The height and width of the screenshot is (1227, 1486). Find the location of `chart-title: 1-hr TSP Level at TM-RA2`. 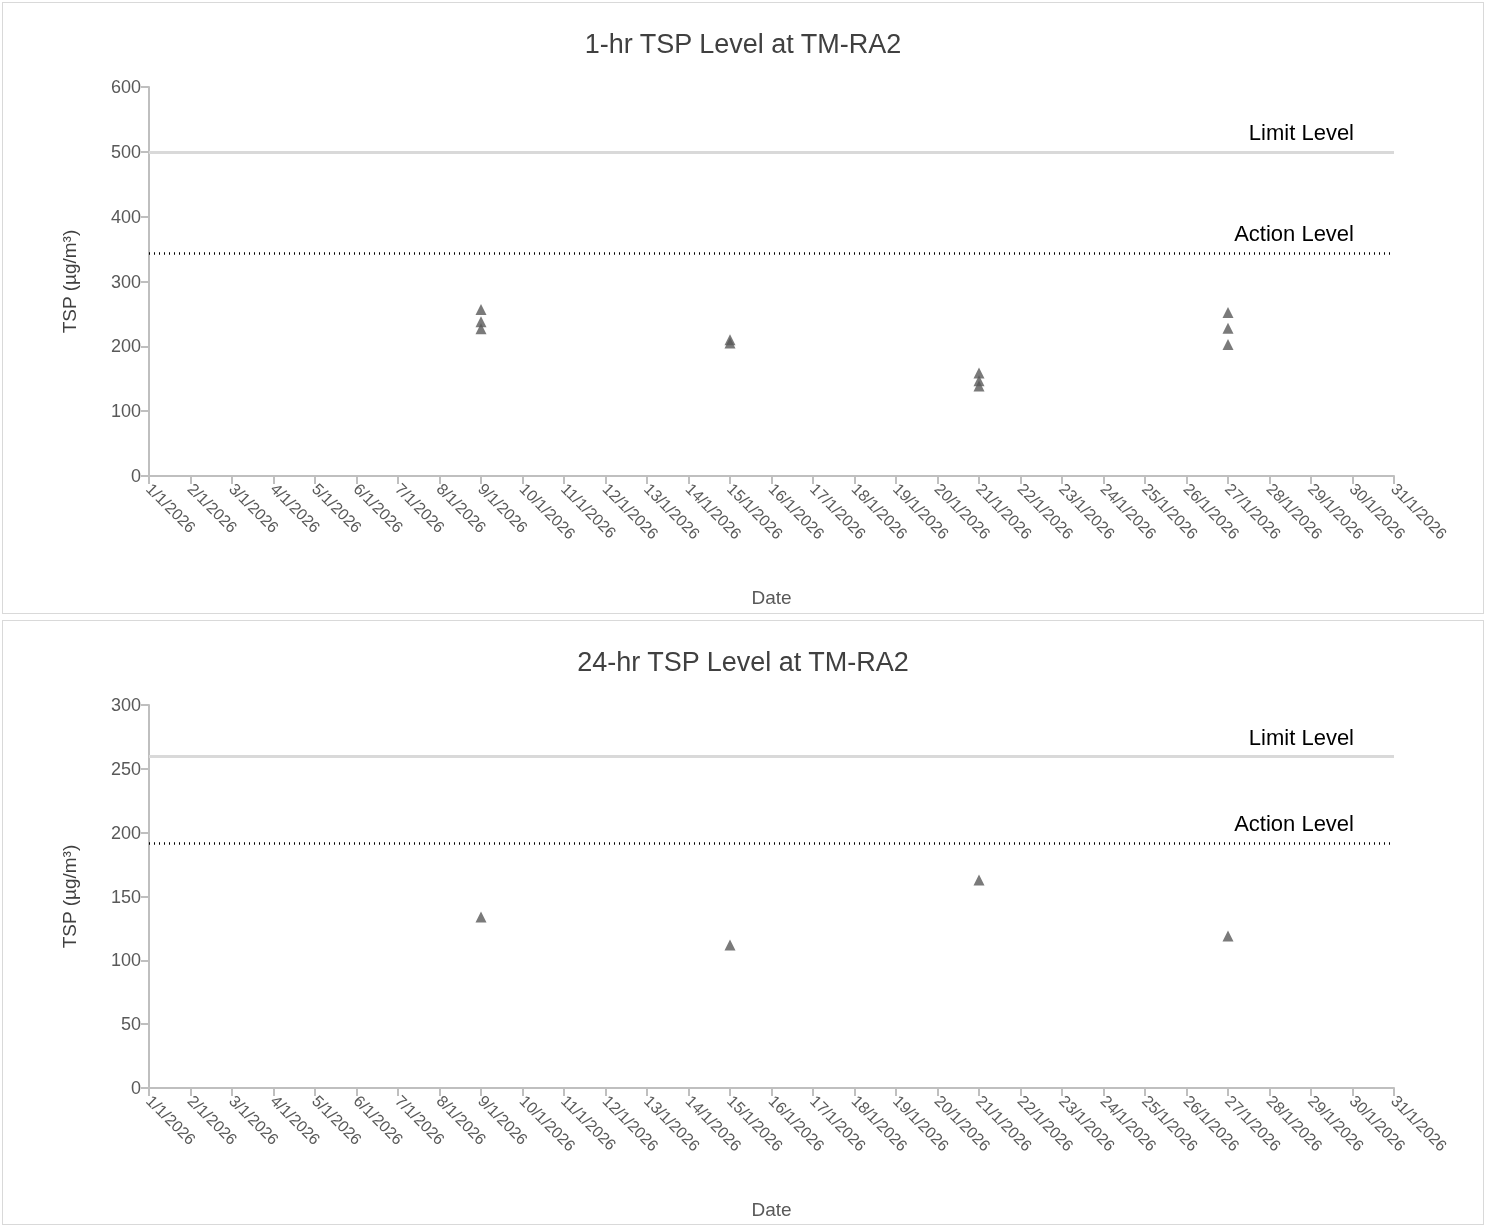

chart-title: 1-hr TSP Level at TM-RA2 is located at coordinates (743, 43).